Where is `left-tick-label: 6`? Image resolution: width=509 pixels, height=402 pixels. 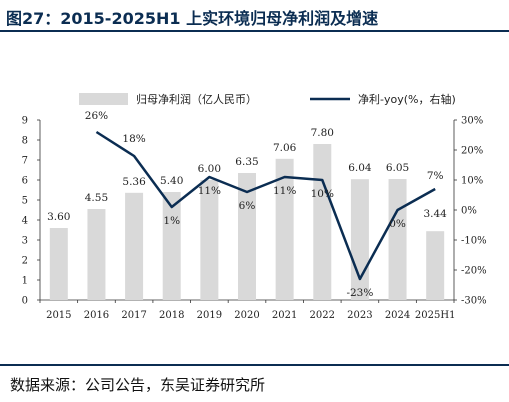 left-tick-label: 6 is located at coordinates (25, 181).